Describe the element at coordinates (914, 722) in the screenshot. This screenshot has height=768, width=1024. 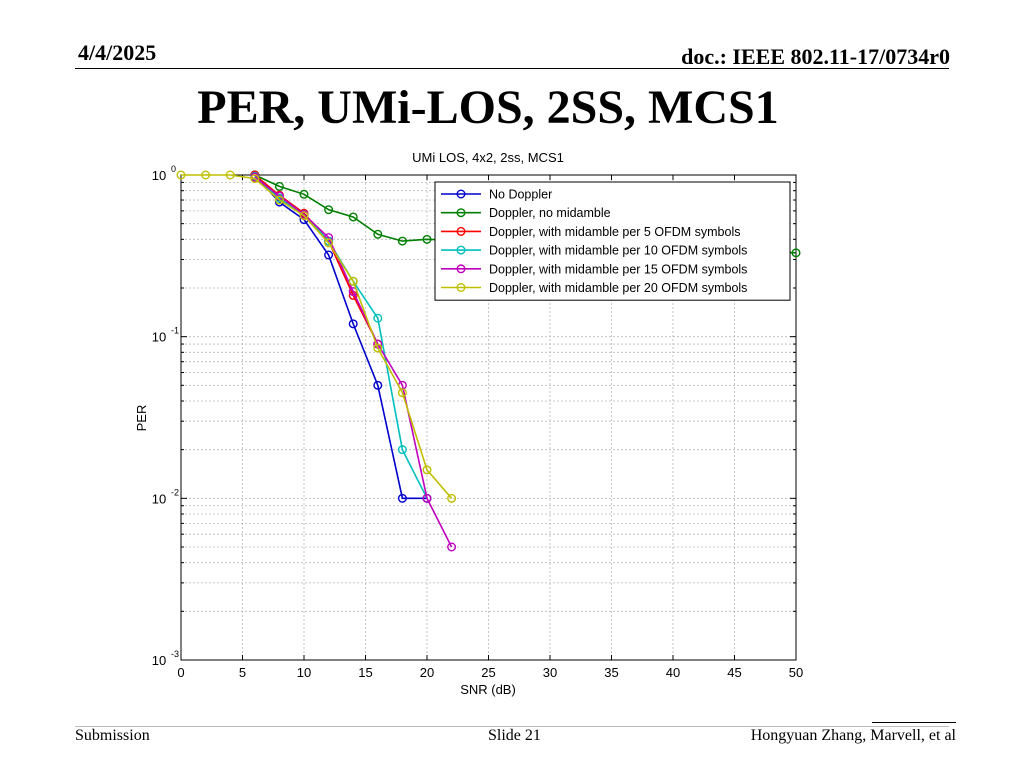
I see `footer-rule-accent` at that location.